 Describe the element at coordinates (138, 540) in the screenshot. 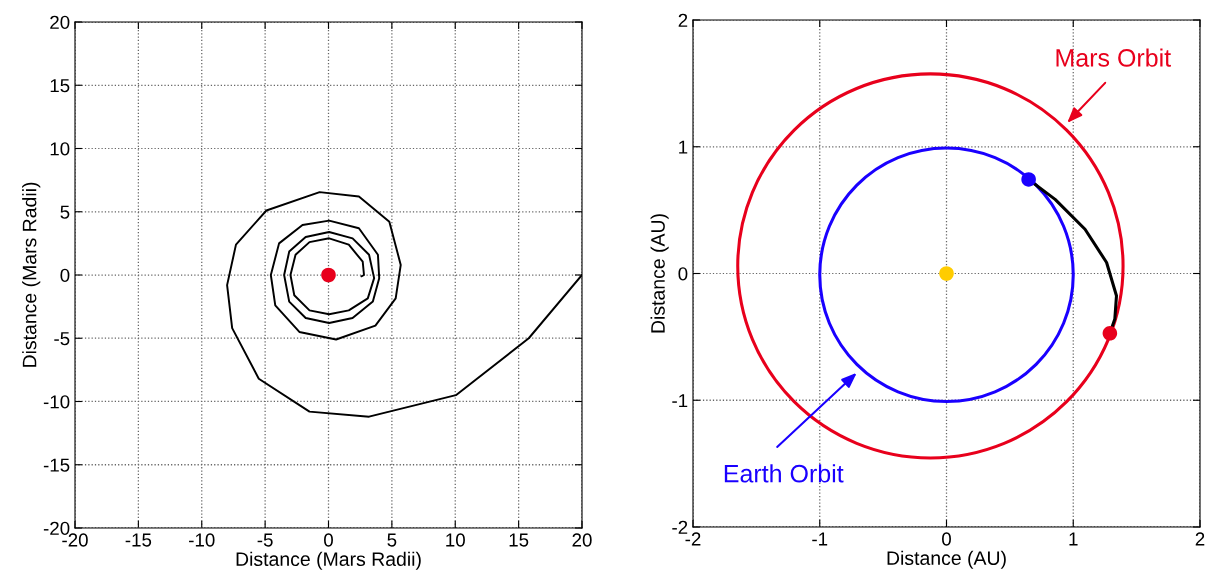

I see `x-tick-label: -15` at that location.